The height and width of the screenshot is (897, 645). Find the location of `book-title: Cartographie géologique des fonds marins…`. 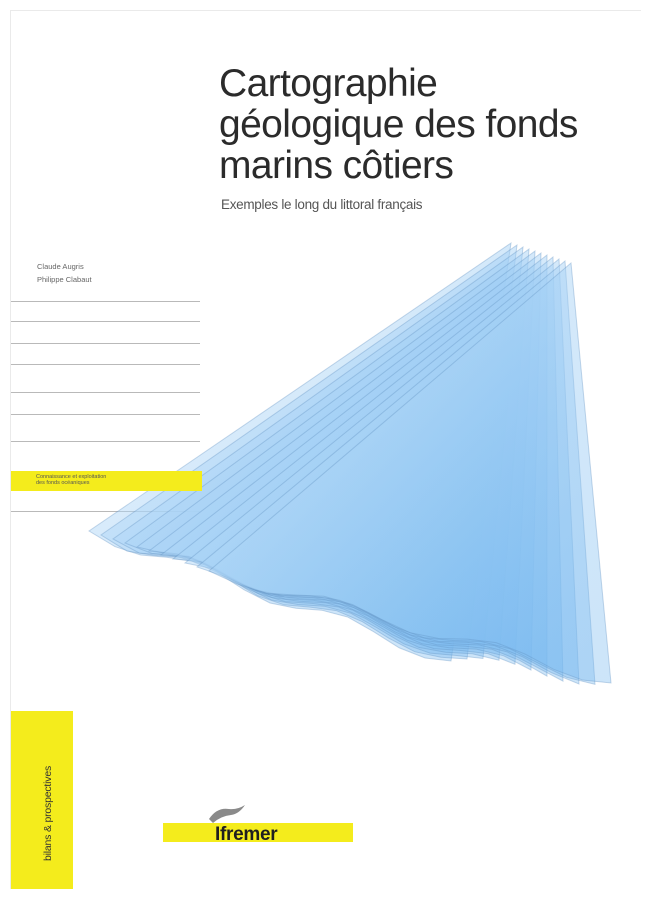

book-title: Cartographie géologique des fonds marins… is located at coordinates (398, 124).